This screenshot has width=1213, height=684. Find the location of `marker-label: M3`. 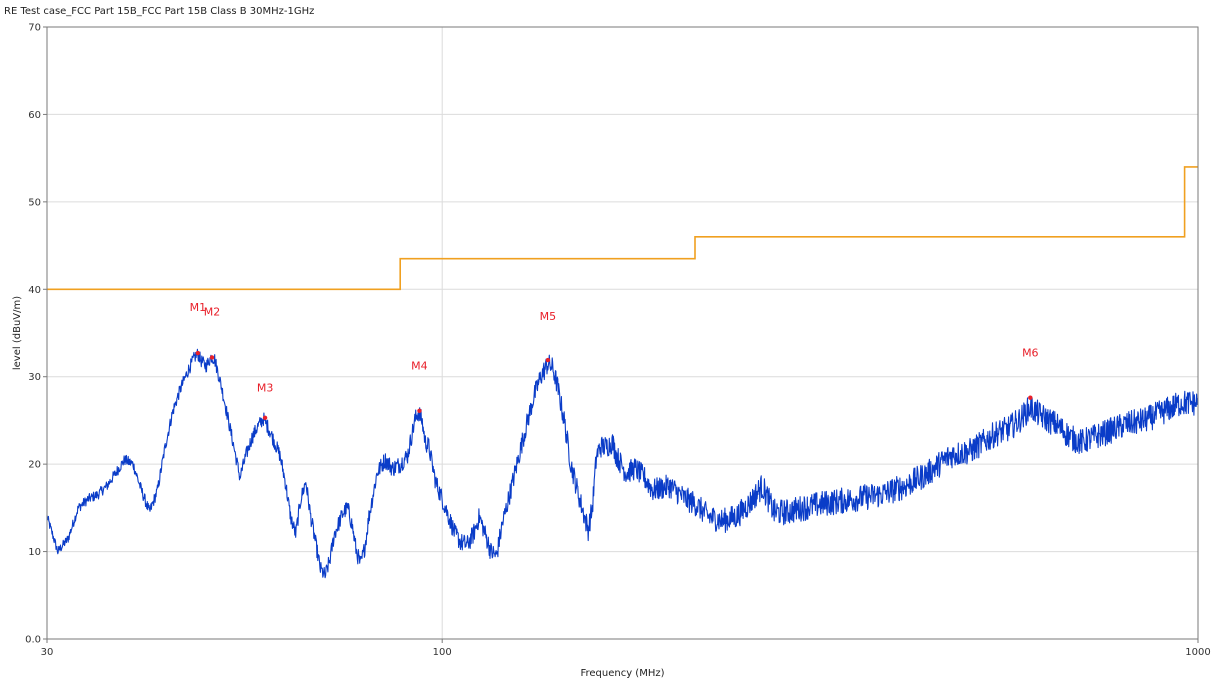

marker-label: M3 is located at coordinates (265, 388).